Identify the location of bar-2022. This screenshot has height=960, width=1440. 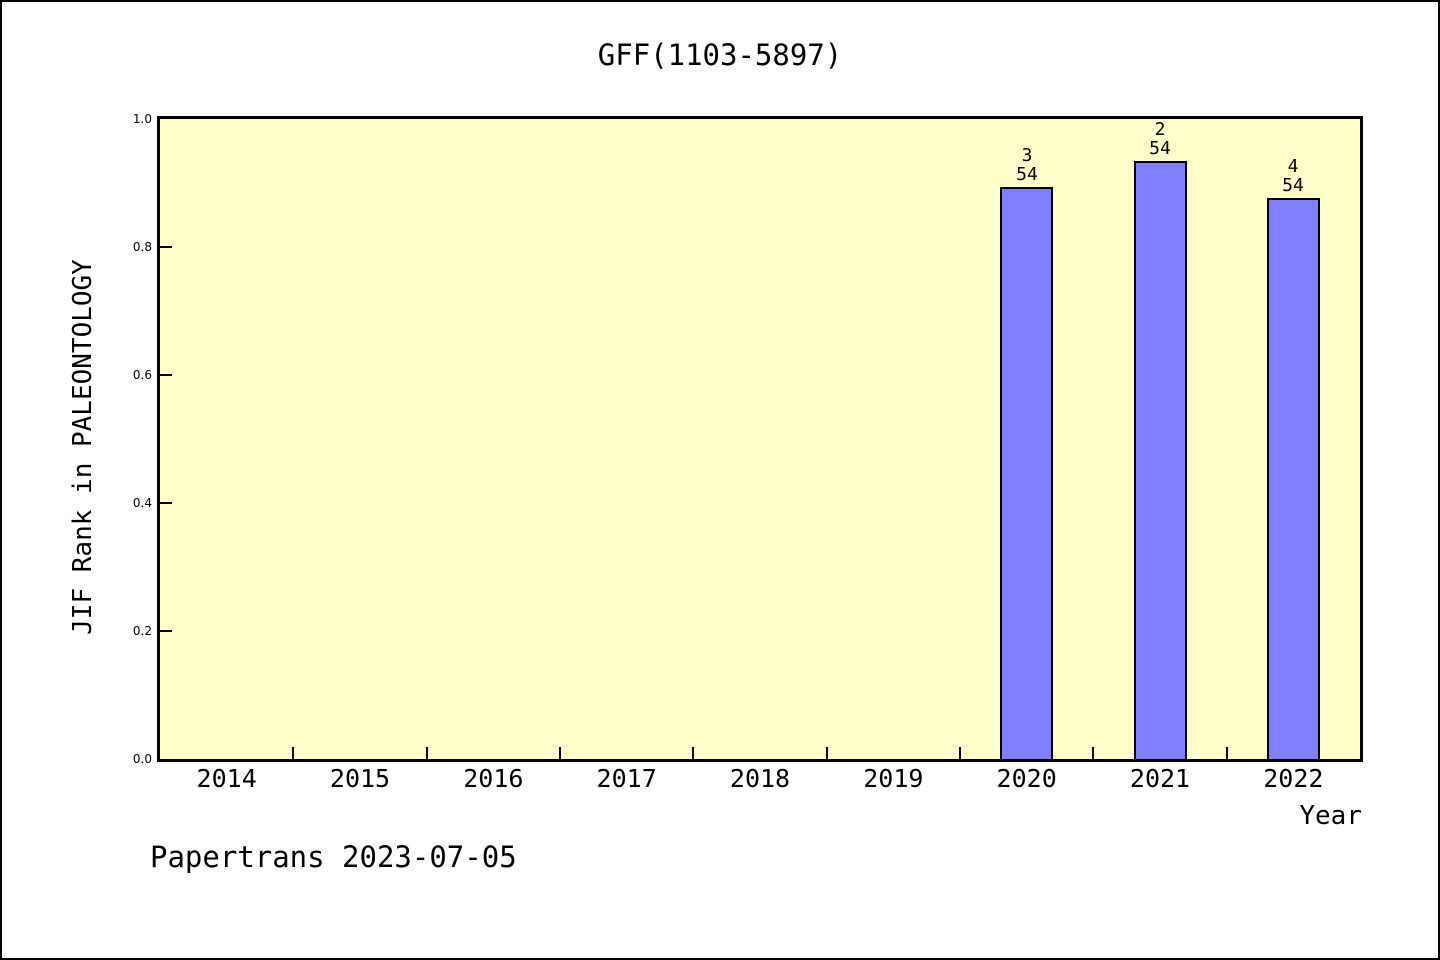
(1293, 478).